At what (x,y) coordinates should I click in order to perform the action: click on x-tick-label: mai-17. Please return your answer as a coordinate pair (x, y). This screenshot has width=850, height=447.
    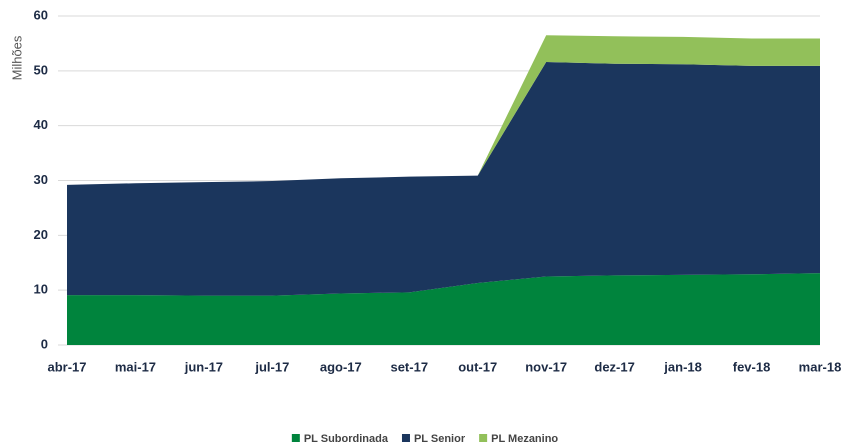
    Looking at the image, I should click on (135, 366).